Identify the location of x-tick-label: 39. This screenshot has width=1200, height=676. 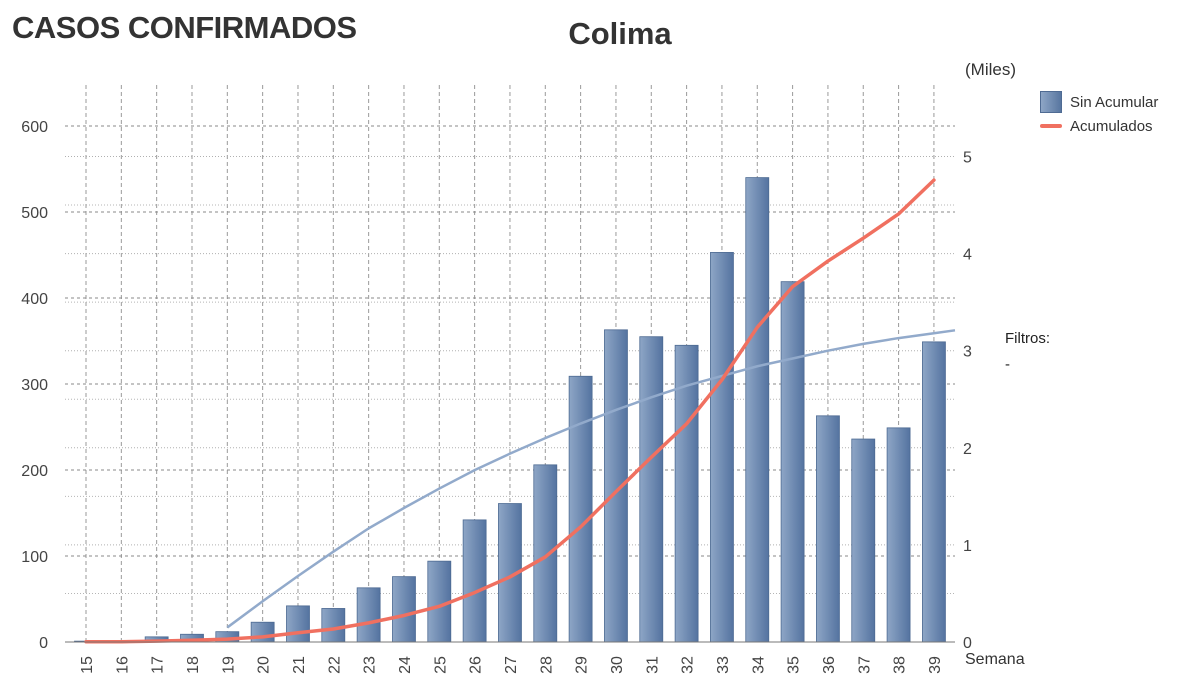
(935, 665).